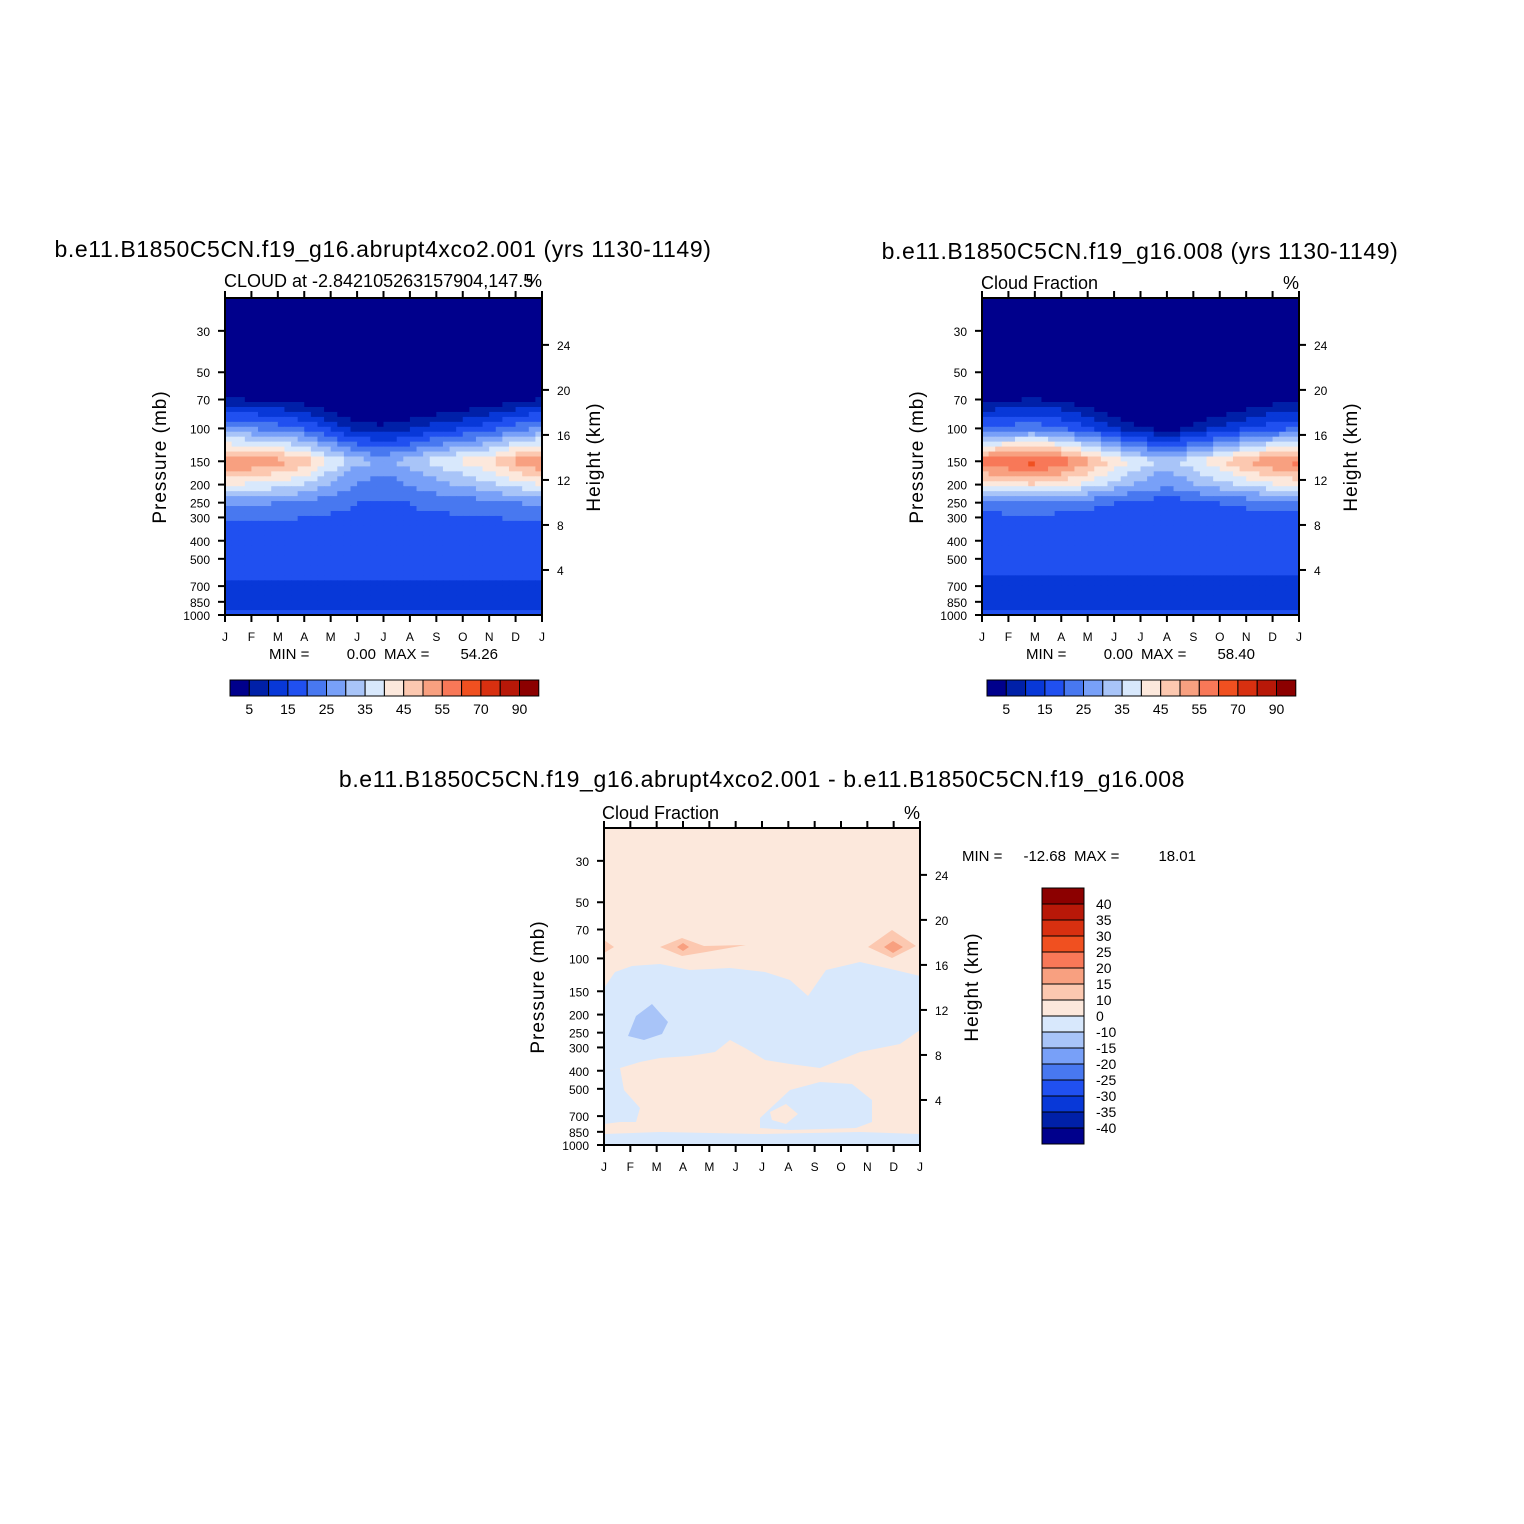 This screenshot has width=1524, height=1524. Describe the element at coordinates (520, 709) in the screenshot. I see `colorbar-label: 90` at that location.